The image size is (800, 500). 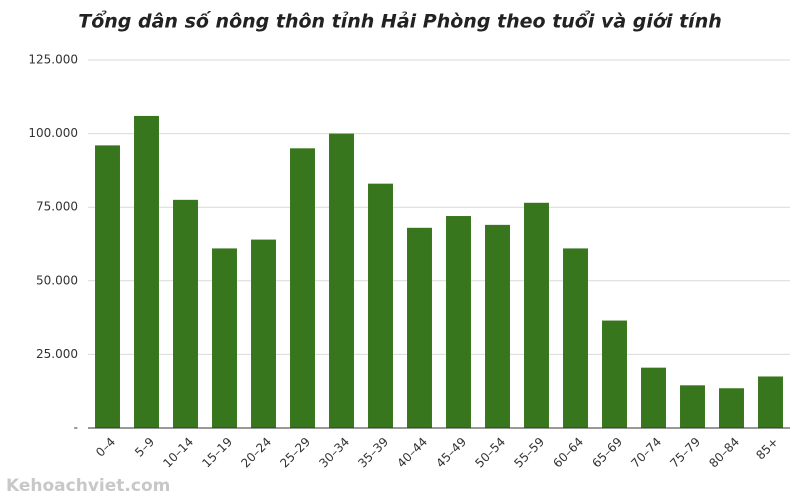 I want to click on y-tick-label: 125.000, so click(x=53, y=60).